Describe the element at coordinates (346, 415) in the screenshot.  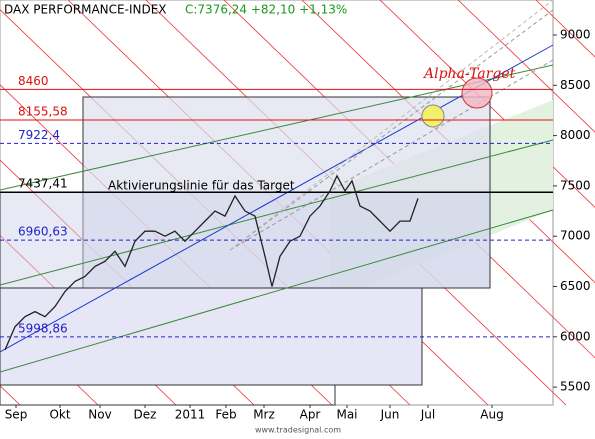
I see `x-tick-label: Mai` at that location.